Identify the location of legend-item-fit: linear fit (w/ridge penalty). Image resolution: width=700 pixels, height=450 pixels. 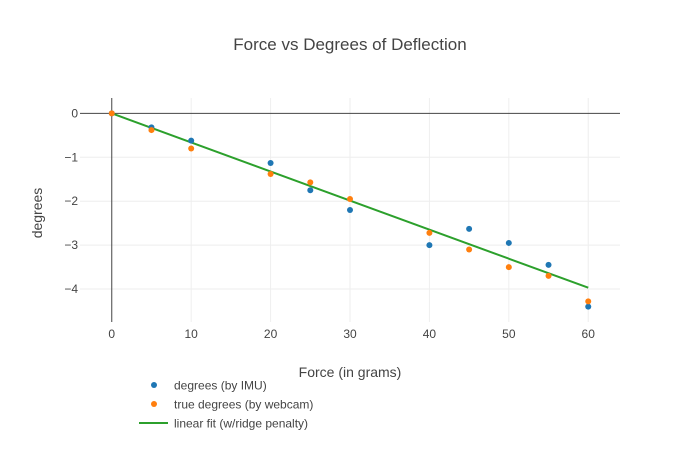
(223, 424).